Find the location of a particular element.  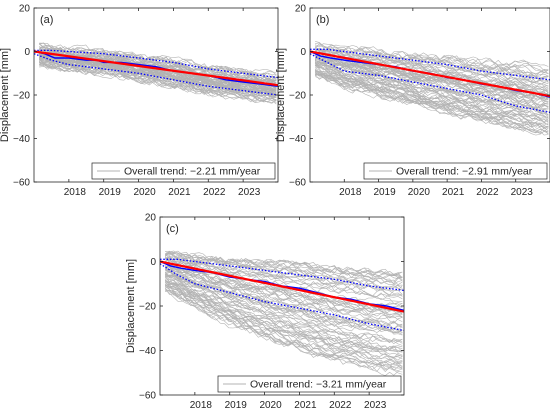

series-individual-group is located at coordinates (283, 313).